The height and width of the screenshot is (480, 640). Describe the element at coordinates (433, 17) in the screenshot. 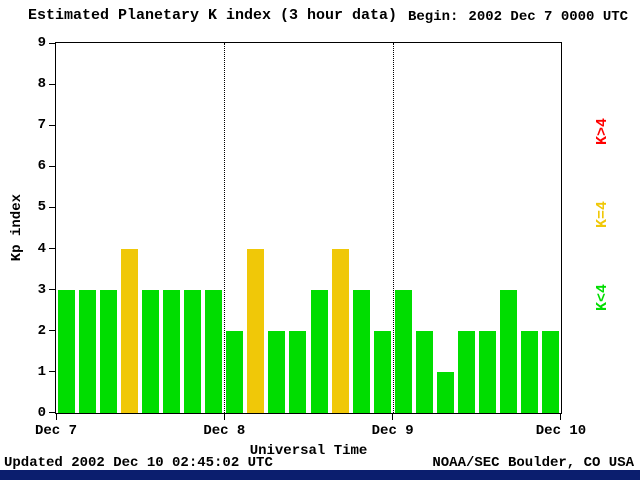

I see `begin-label: Begin:` at that location.